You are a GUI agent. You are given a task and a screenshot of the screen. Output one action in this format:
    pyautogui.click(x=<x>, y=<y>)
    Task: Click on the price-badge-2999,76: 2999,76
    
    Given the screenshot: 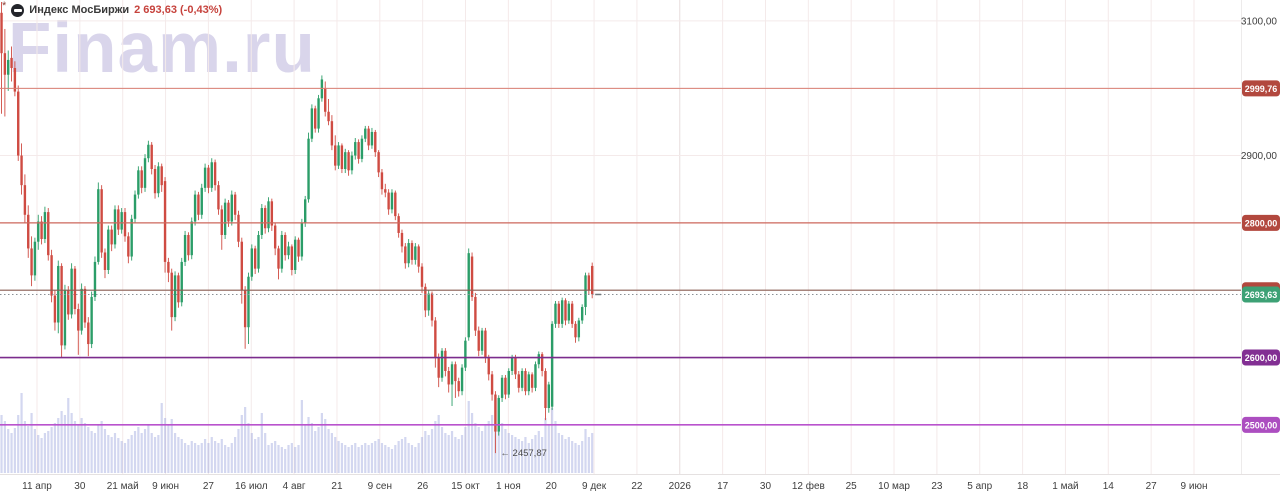 What is the action you would take?
    pyautogui.click(x=1261, y=88)
    